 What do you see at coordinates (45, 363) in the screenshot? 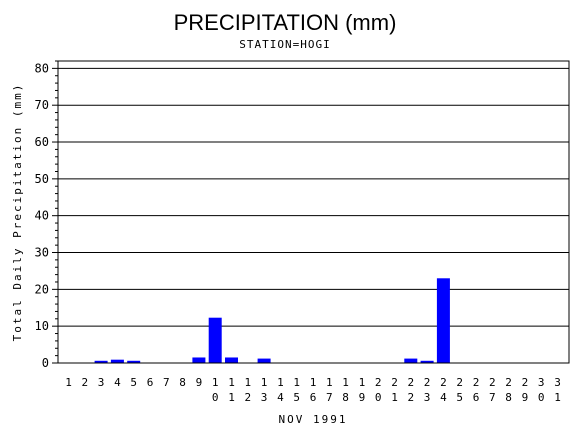
I see `y-tick-label: 0` at bounding box center [45, 363].